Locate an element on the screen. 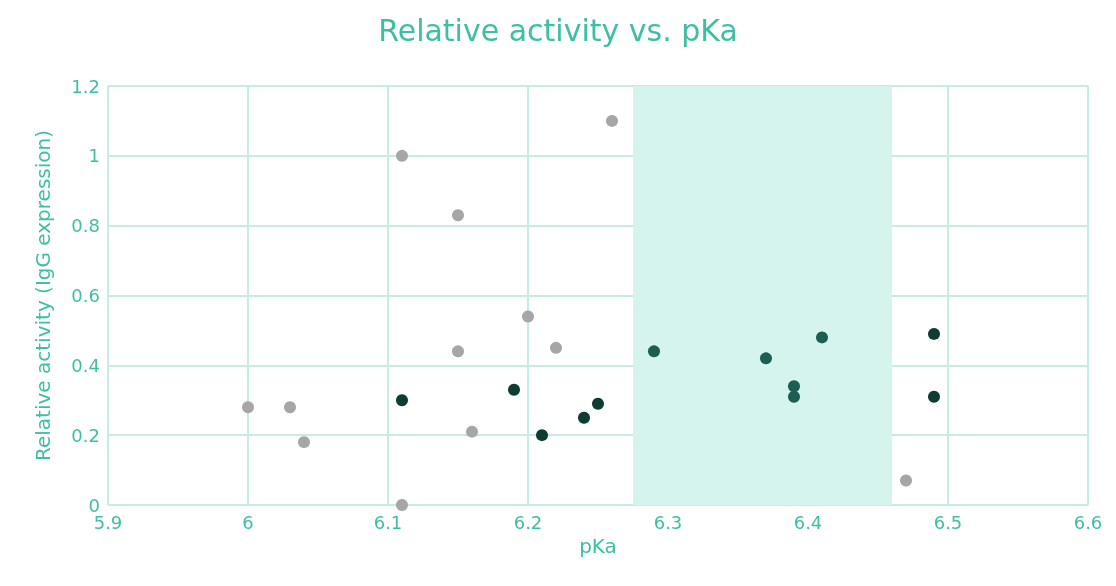  x-tick-label: 6 is located at coordinates (248, 522).